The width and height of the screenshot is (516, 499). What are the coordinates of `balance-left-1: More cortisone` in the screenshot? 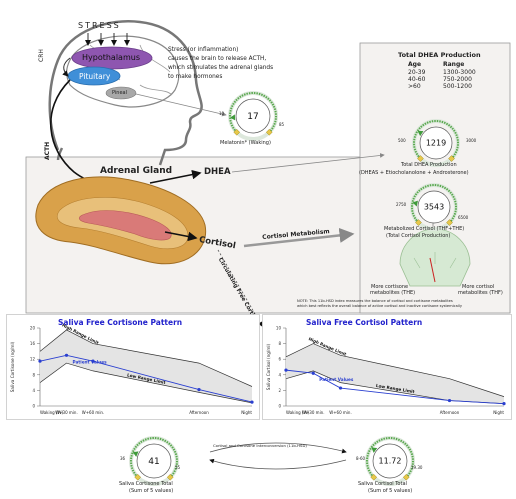 It's located at (390, 287).